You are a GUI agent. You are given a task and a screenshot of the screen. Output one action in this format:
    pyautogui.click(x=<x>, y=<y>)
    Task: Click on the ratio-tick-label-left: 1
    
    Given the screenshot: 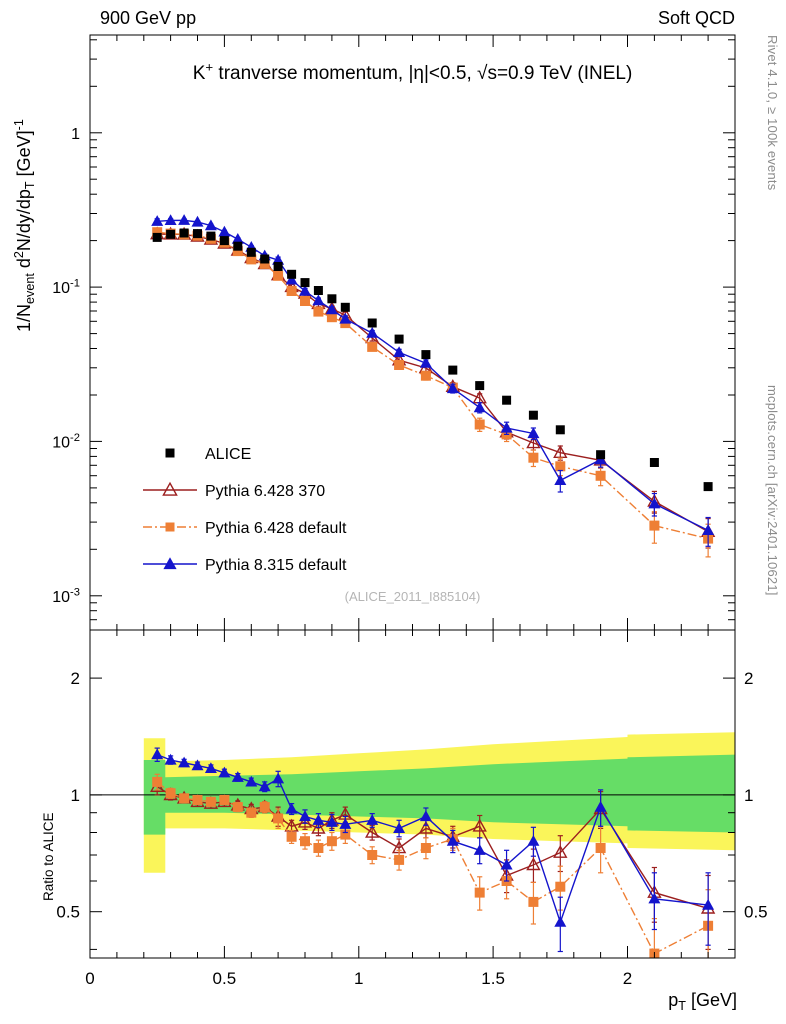 What is the action you would take?
    pyautogui.click(x=75, y=795)
    